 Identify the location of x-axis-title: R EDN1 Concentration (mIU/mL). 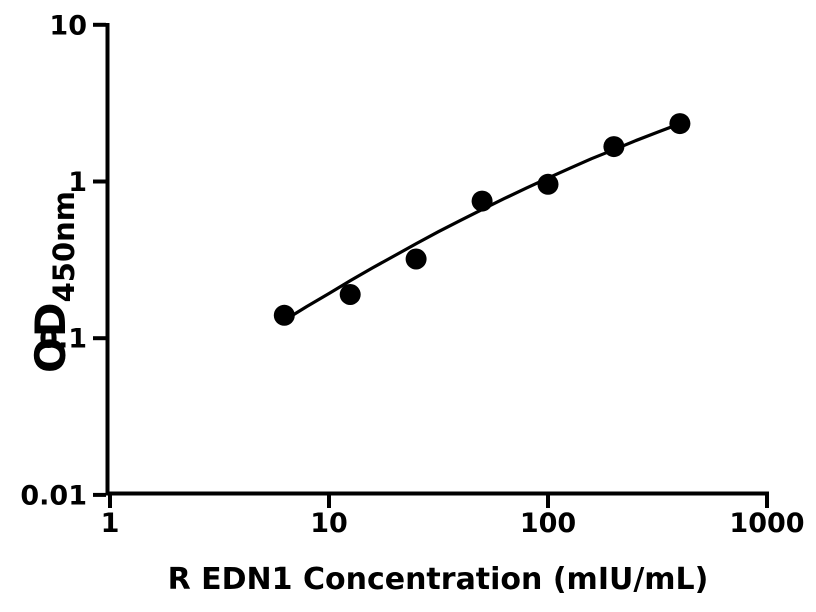
(438, 579).